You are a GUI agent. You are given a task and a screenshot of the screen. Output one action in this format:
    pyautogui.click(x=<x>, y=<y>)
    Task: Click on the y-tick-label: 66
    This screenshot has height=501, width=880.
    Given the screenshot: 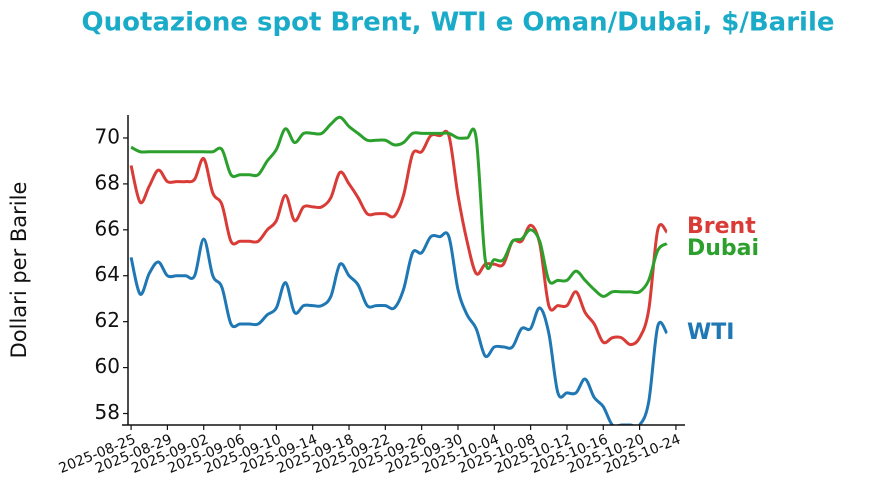 What is the action you would take?
    pyautogui.click(x=107, y=228)
    